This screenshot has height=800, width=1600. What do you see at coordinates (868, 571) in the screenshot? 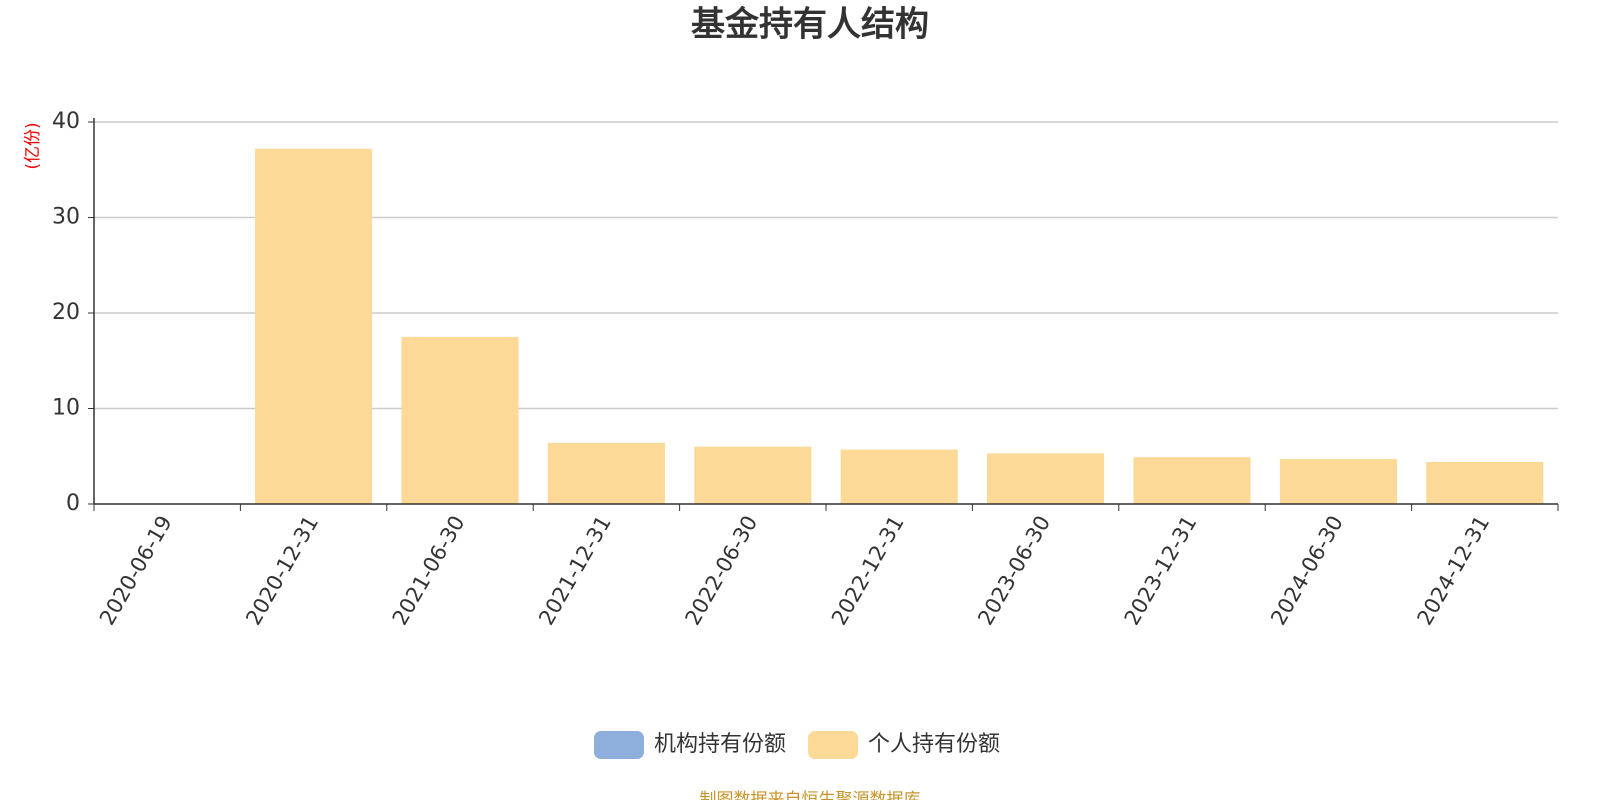
I see `x-tick-label: 2022-12-31` at bounding box center [868, 571].